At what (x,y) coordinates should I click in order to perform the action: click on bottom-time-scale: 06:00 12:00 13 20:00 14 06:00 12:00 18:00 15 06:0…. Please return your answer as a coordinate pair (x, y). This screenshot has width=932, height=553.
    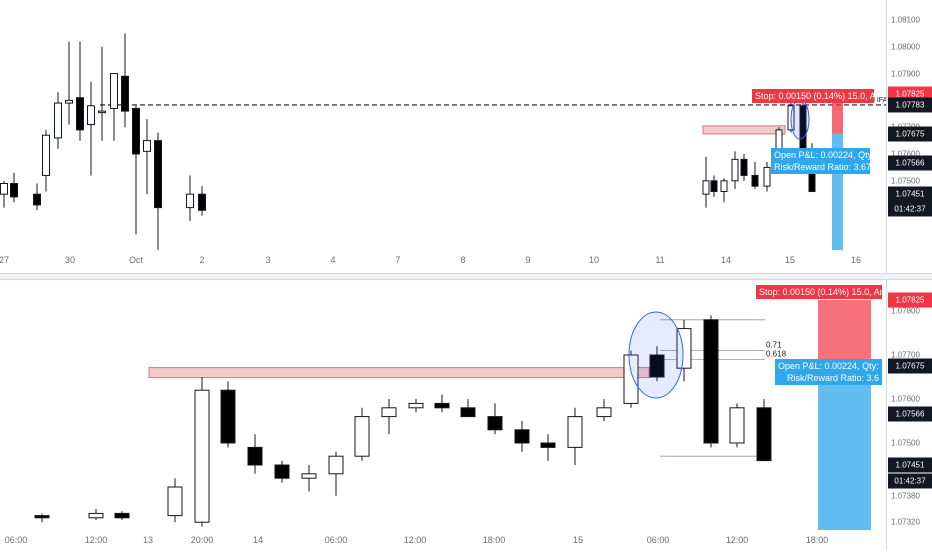
    Looking at the image, I should click on (443, 541).